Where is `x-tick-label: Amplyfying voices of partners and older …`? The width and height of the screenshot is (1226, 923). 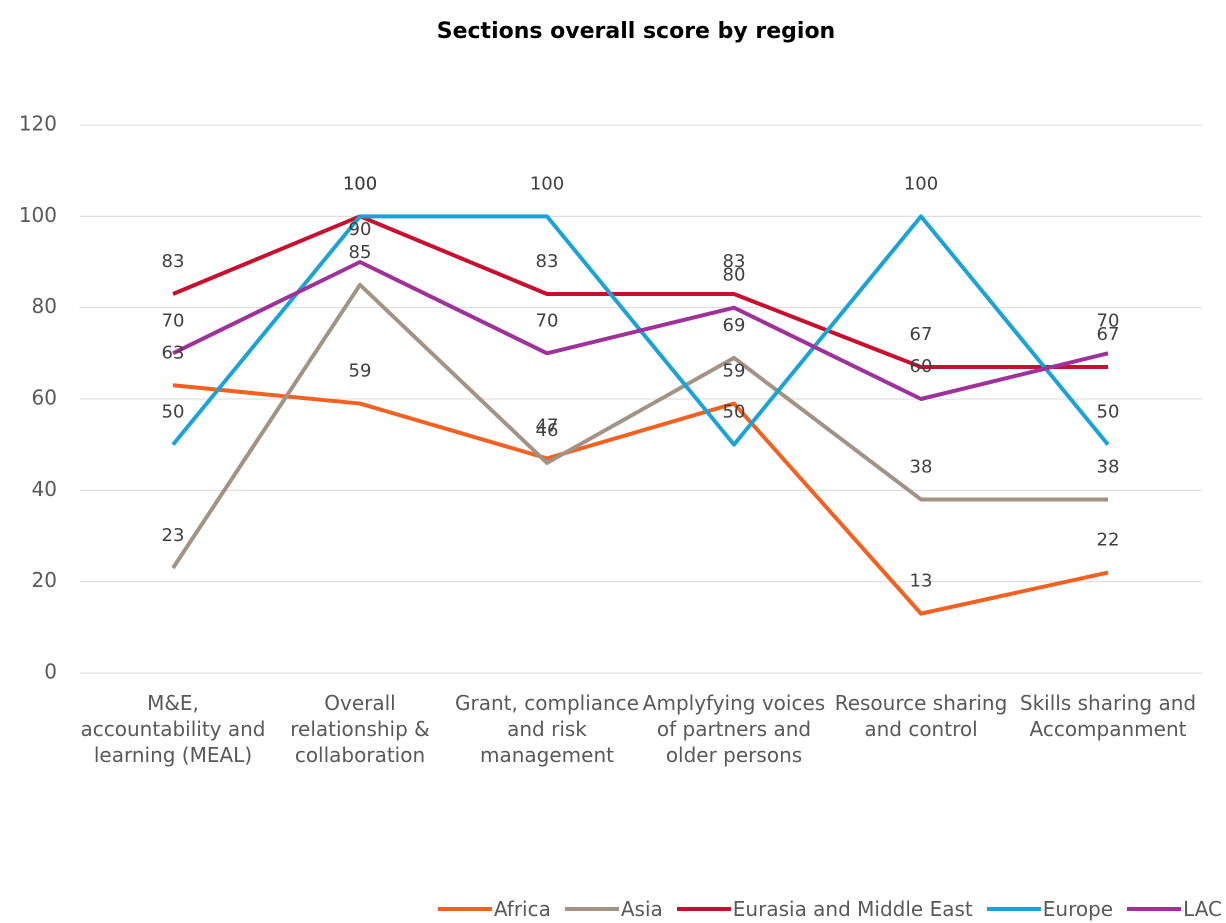
x-tick-label: Amplyfying voices of partners and older … is located at coordinates (734, 729).